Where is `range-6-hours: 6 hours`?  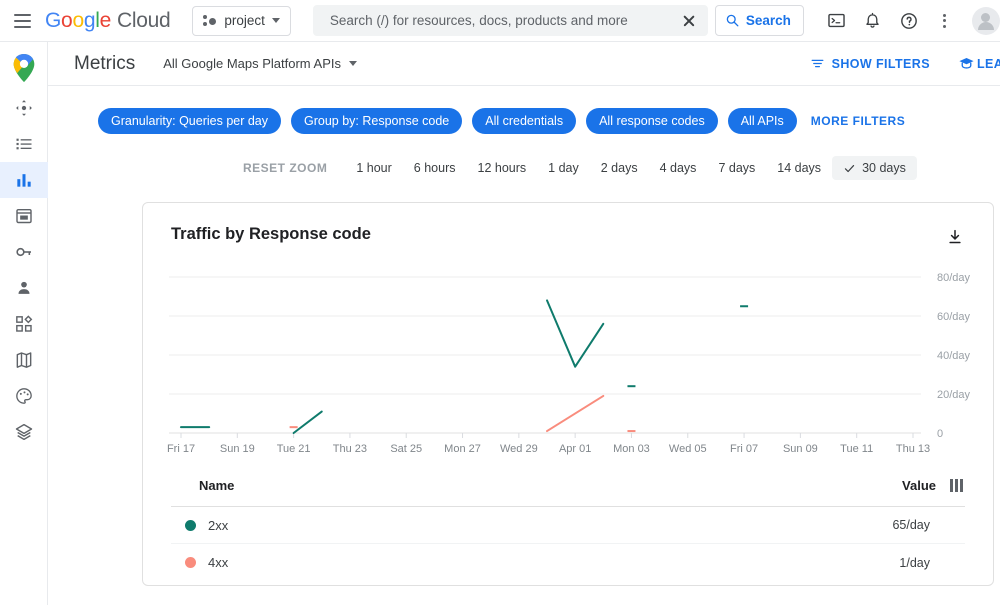 range-6-hours: 6 hours is located at coordinates (434, 168).